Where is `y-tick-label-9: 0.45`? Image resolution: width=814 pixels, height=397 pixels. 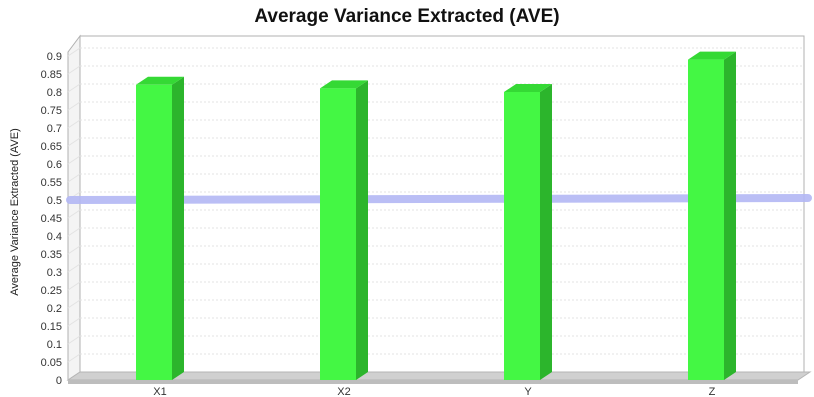 y-tick-label-9: 0.45 is located at coordinates (51, 219).